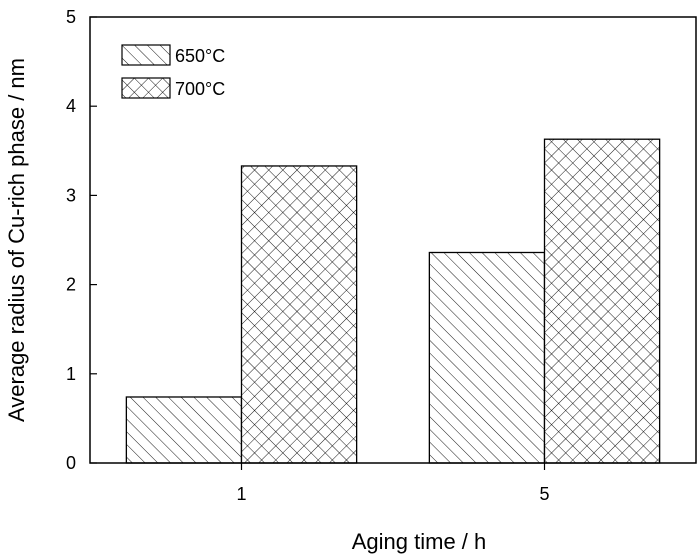  What do you see at coordinates (602, 301) in the screenshot?
I see `bar-700°C-5` at bounding box center [602, 301].